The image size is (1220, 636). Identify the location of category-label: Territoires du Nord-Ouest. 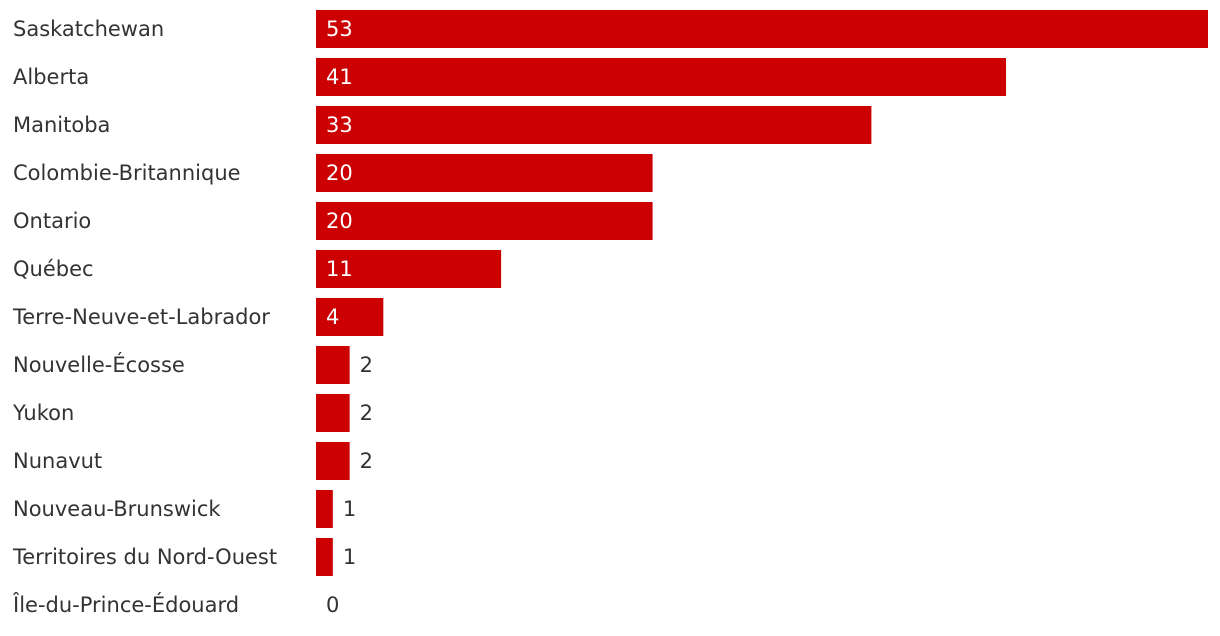
(144, 557).